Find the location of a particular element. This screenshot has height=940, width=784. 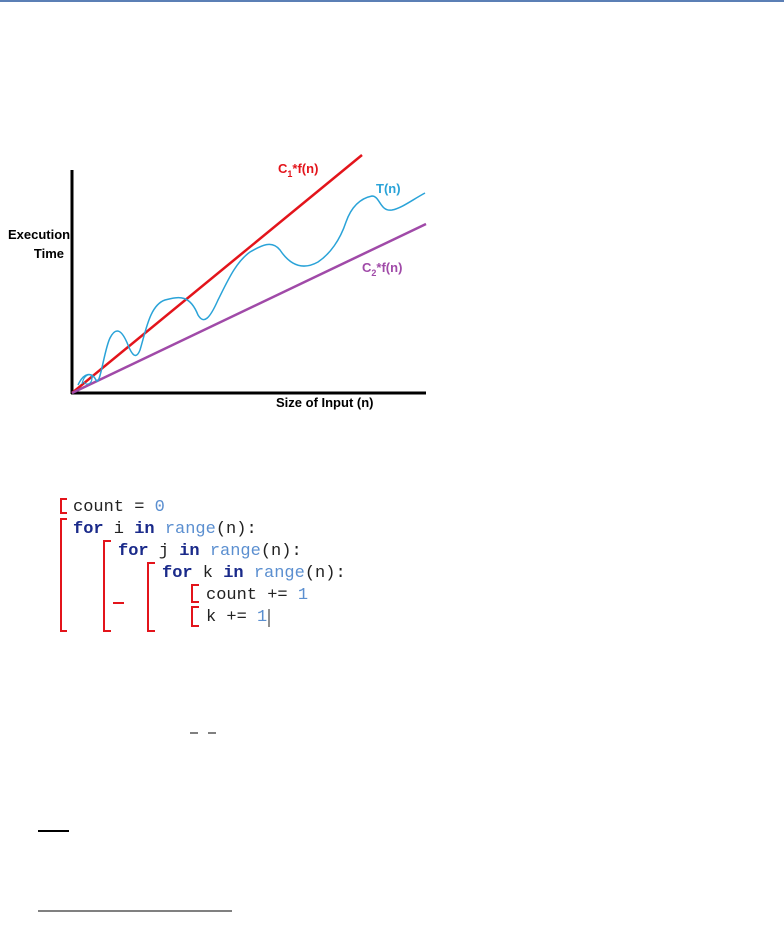

lower-bound-line is located at coordinates (249, 308).